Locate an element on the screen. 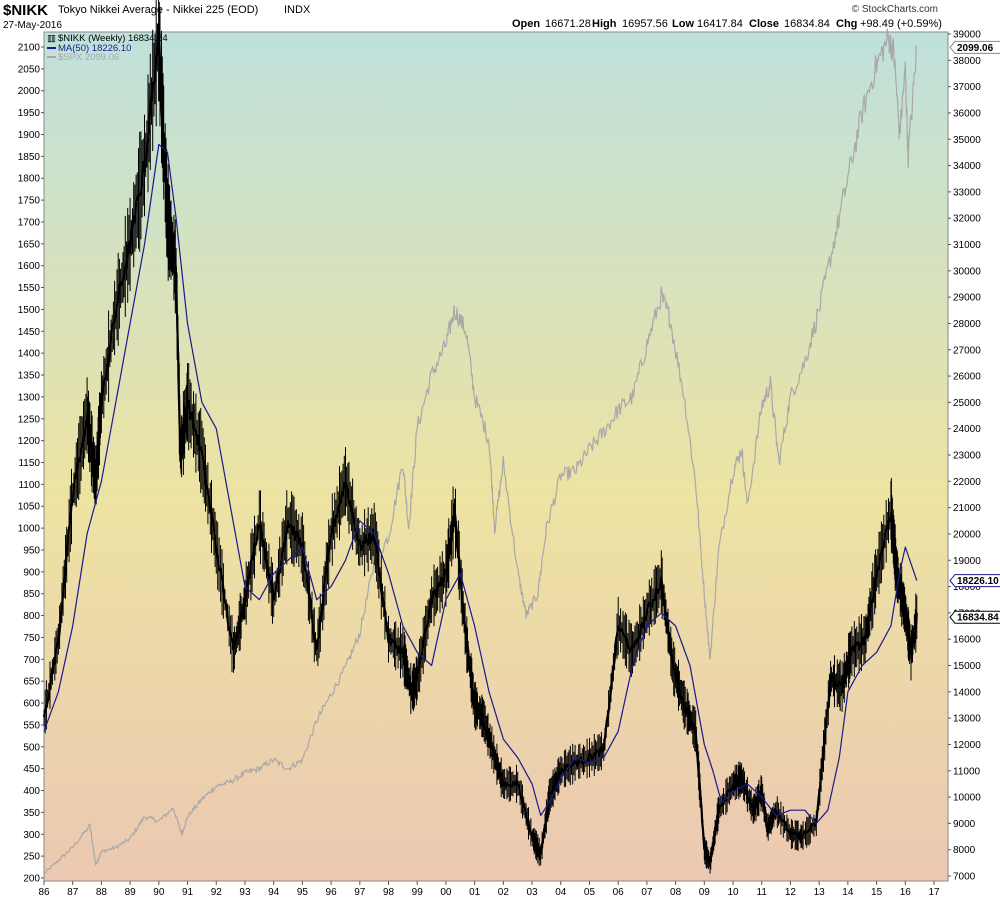  left-tick-label: 1300 is located at coordinates (29, 397).